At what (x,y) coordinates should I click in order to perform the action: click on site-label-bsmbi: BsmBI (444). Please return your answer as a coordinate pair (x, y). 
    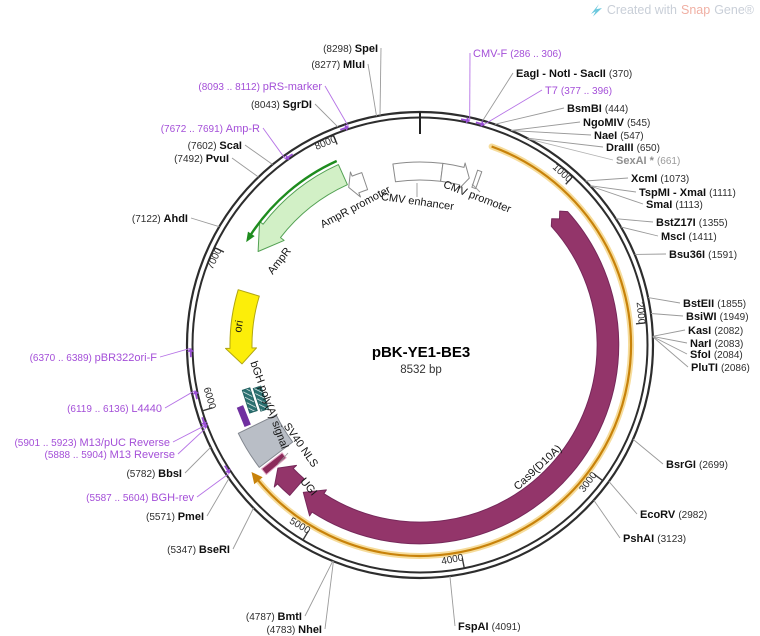
    Looking at the image, I should click on (597, 109).